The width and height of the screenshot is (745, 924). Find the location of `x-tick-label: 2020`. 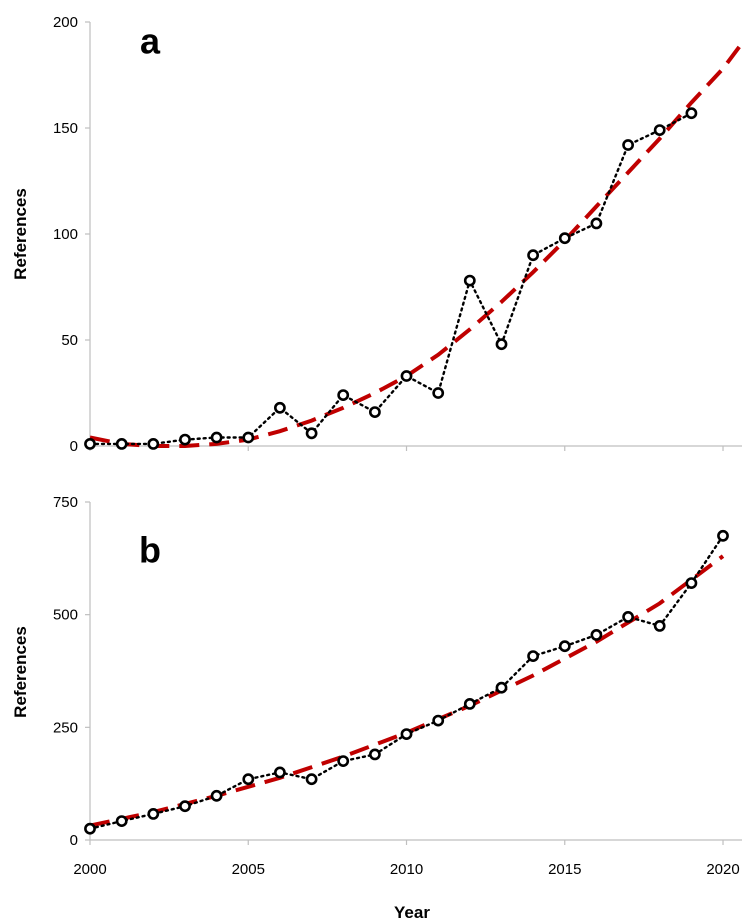

x-tick-label: 2020 is located at coordinates (722, 869).